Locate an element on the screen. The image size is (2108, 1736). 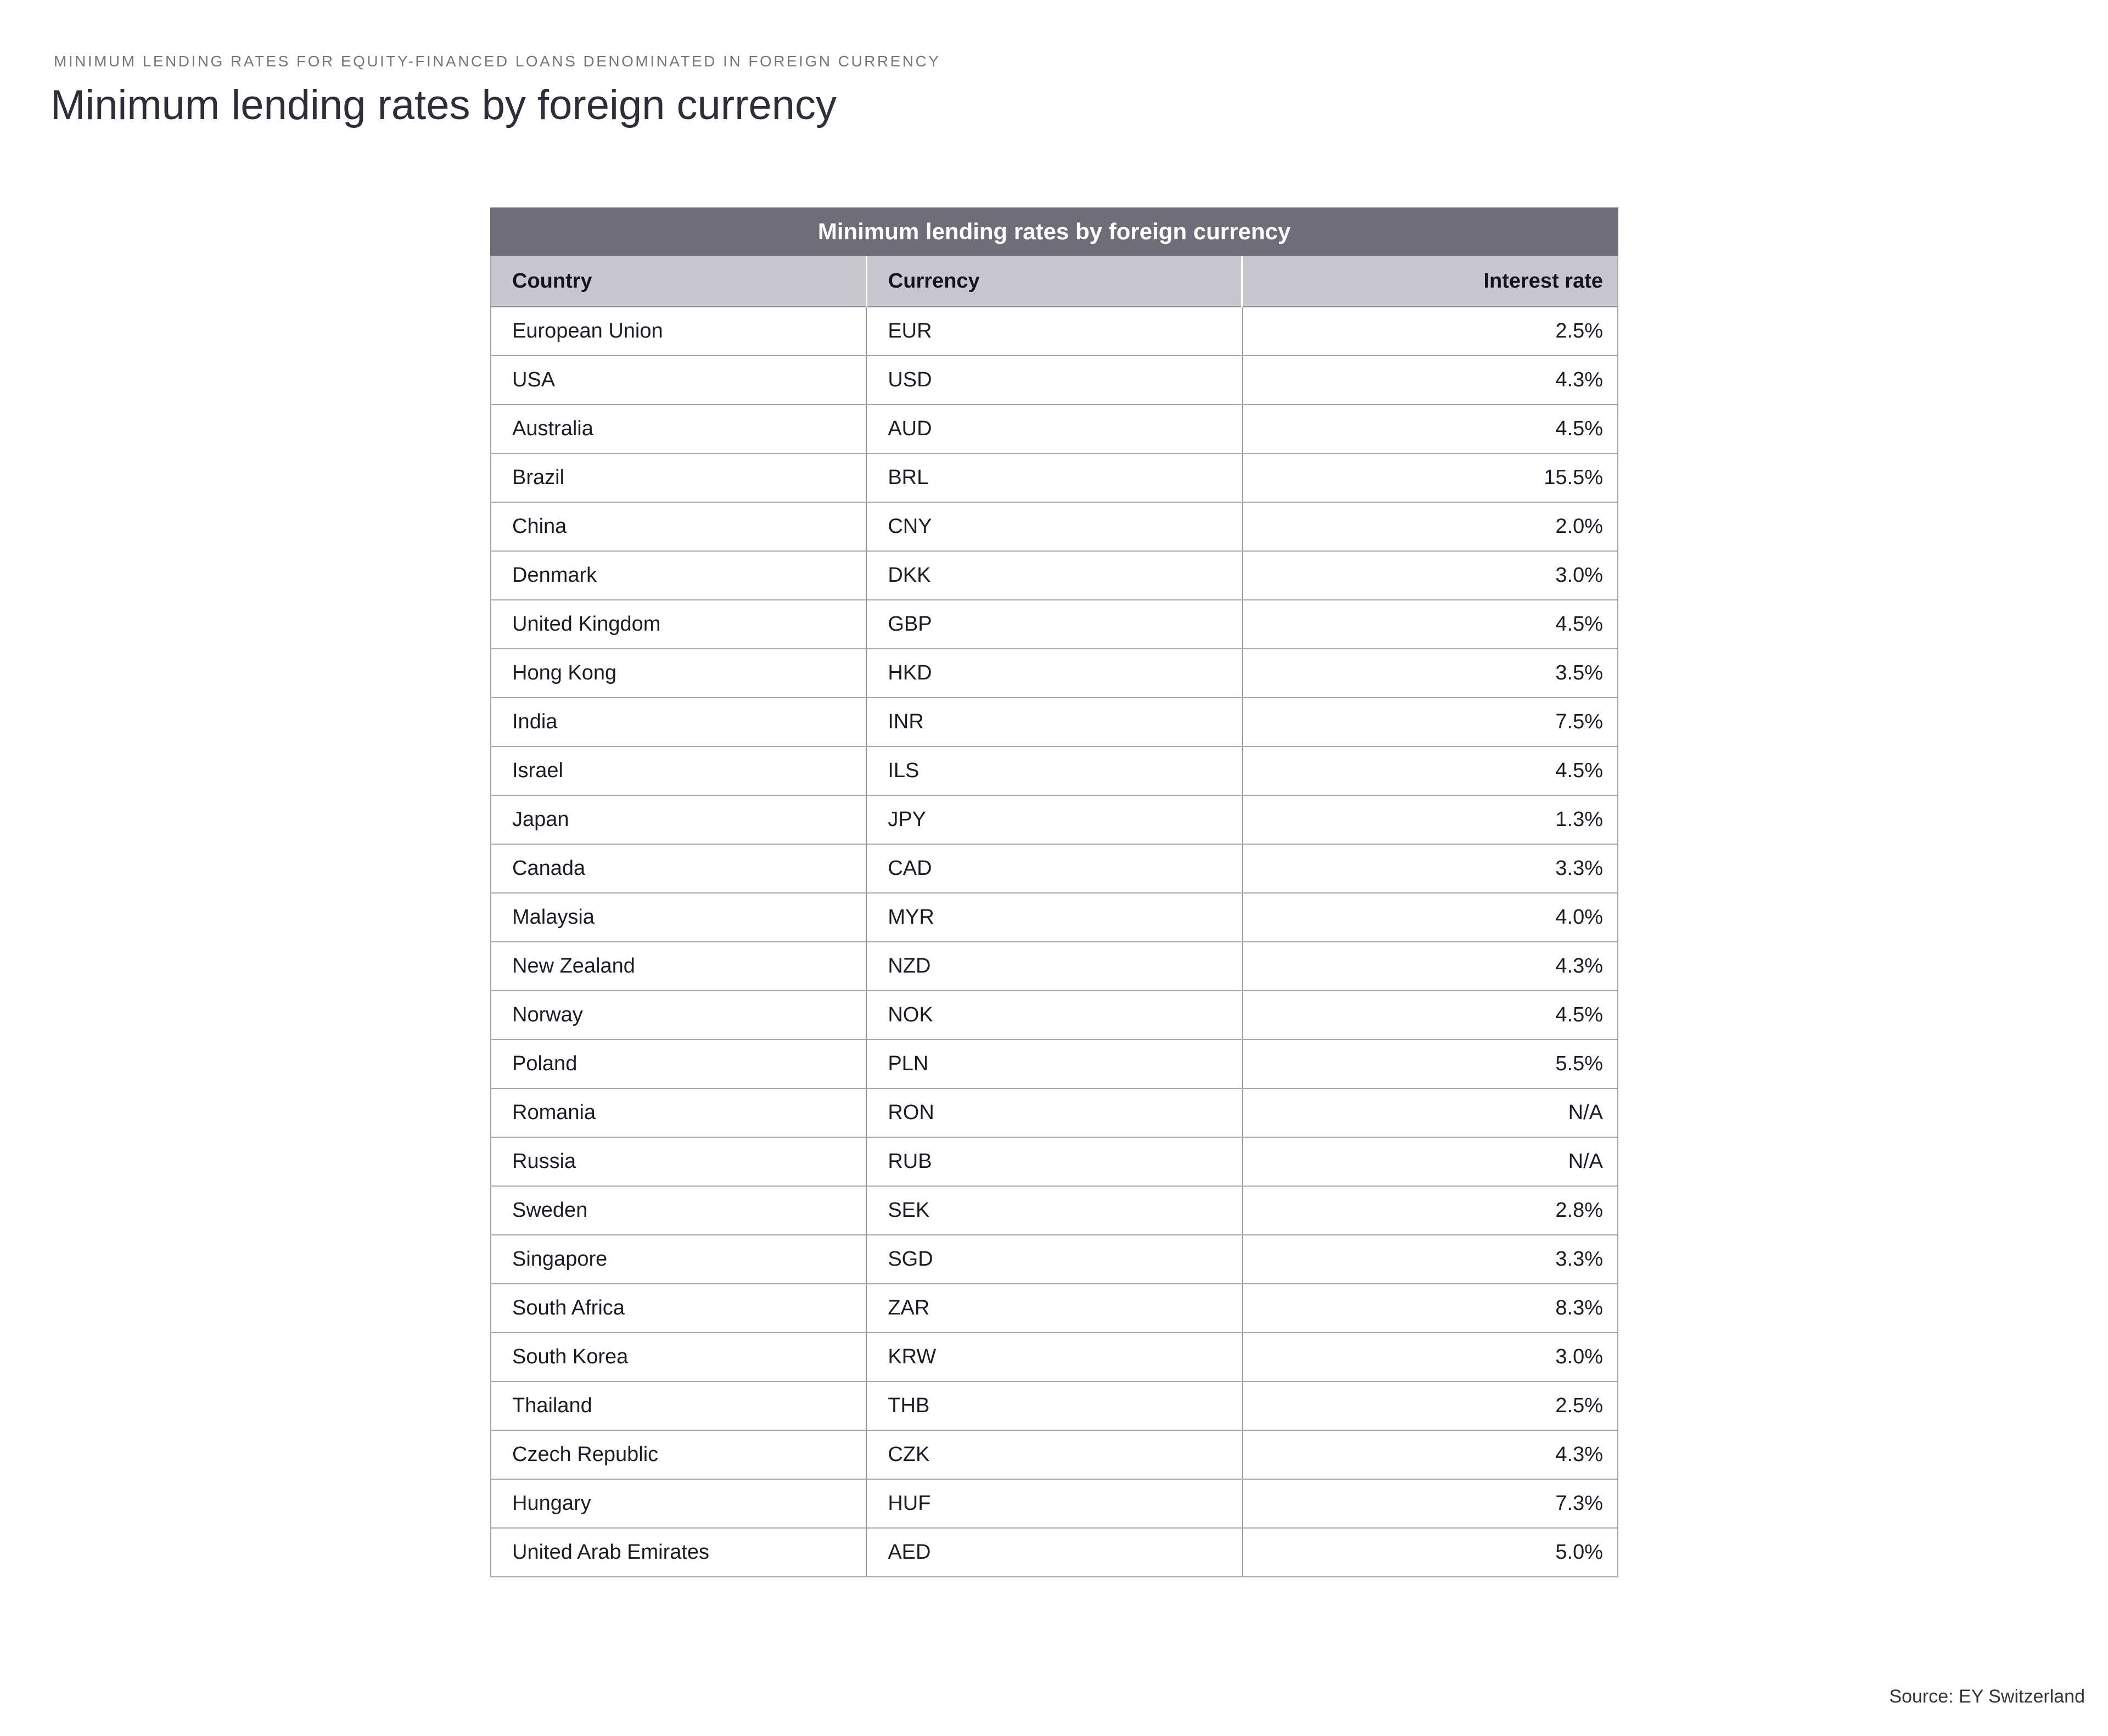
country-cell: Hong Kong is located at coordinates (679, 673).